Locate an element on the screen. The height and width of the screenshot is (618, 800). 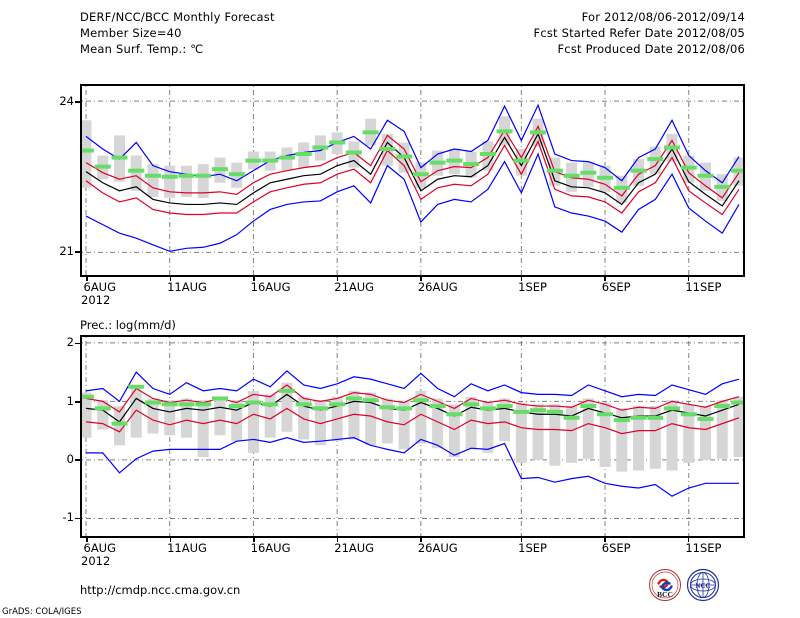
ncc-logo-icon: NCC is located at coordinates (703, 585).